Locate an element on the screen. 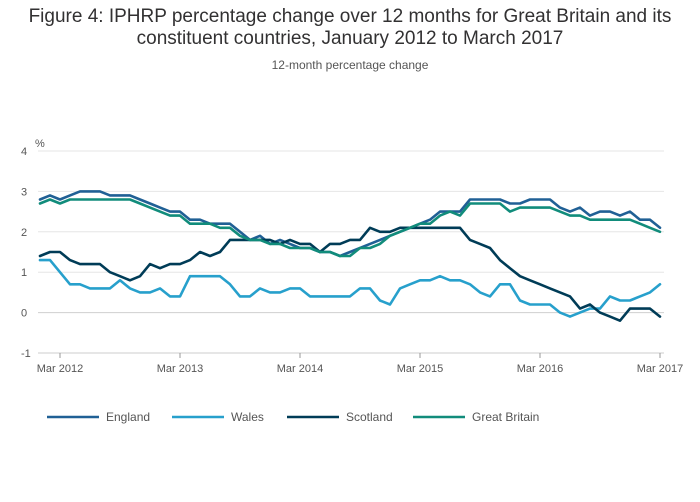 Image resolution: width=700 pixels, height=502 pixels. x-tick-label: Mar 2014 is located at coordinates (300, 369).